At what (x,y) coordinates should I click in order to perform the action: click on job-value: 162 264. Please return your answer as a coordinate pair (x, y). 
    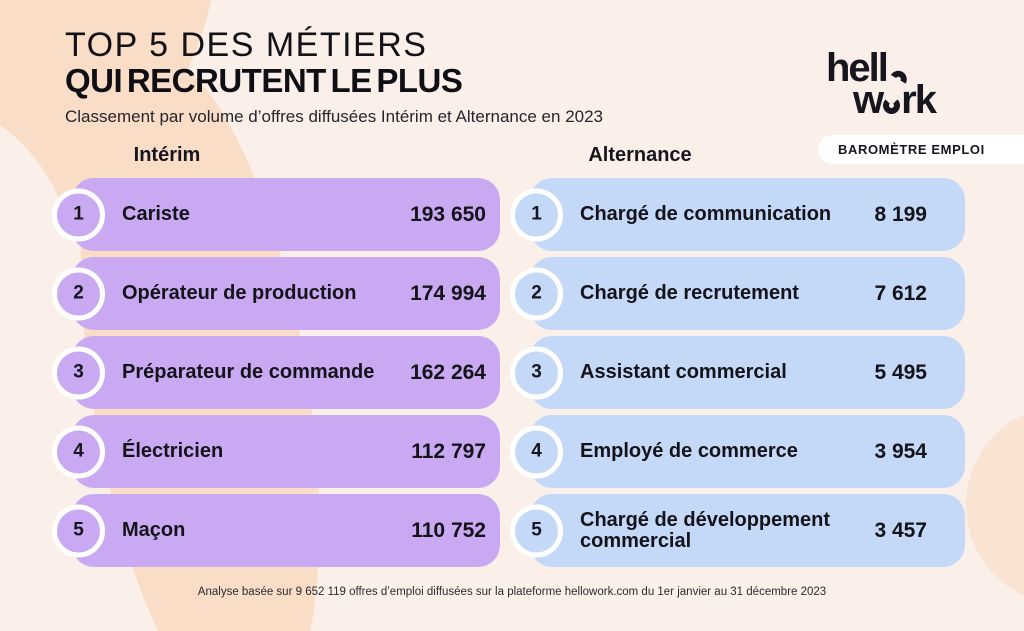
    Looking at the image, I should click on (448, 372).